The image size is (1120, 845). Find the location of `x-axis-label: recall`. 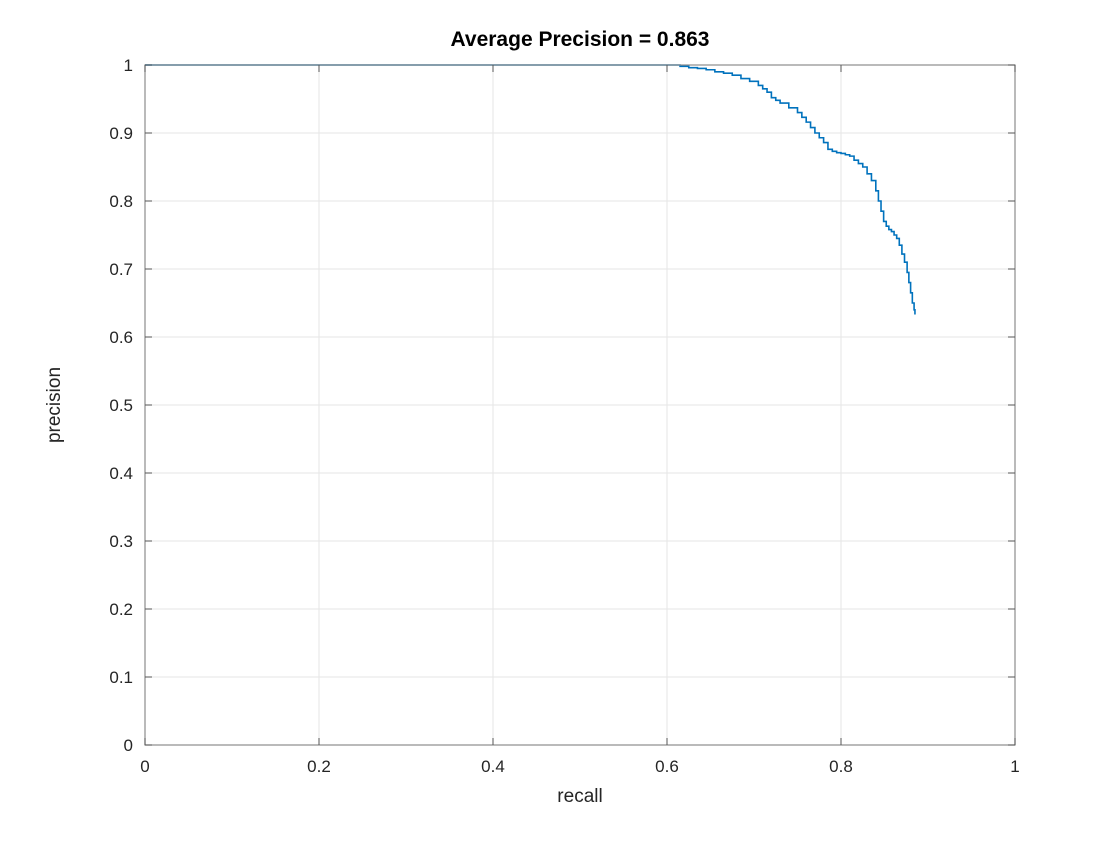

x-axis-label: recall is located at coordinates (579, 796).